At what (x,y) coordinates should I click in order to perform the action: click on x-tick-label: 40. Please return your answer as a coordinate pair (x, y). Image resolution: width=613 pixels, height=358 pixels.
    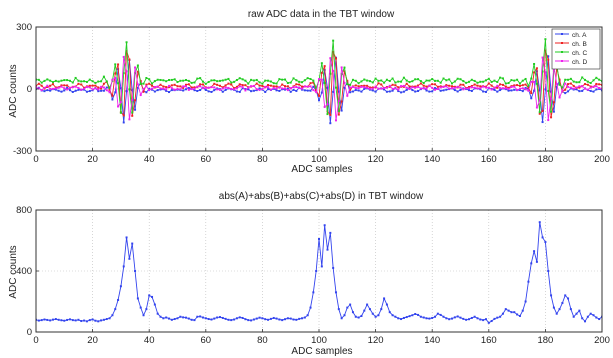
    Looking at the image, I should click on (149, 340).